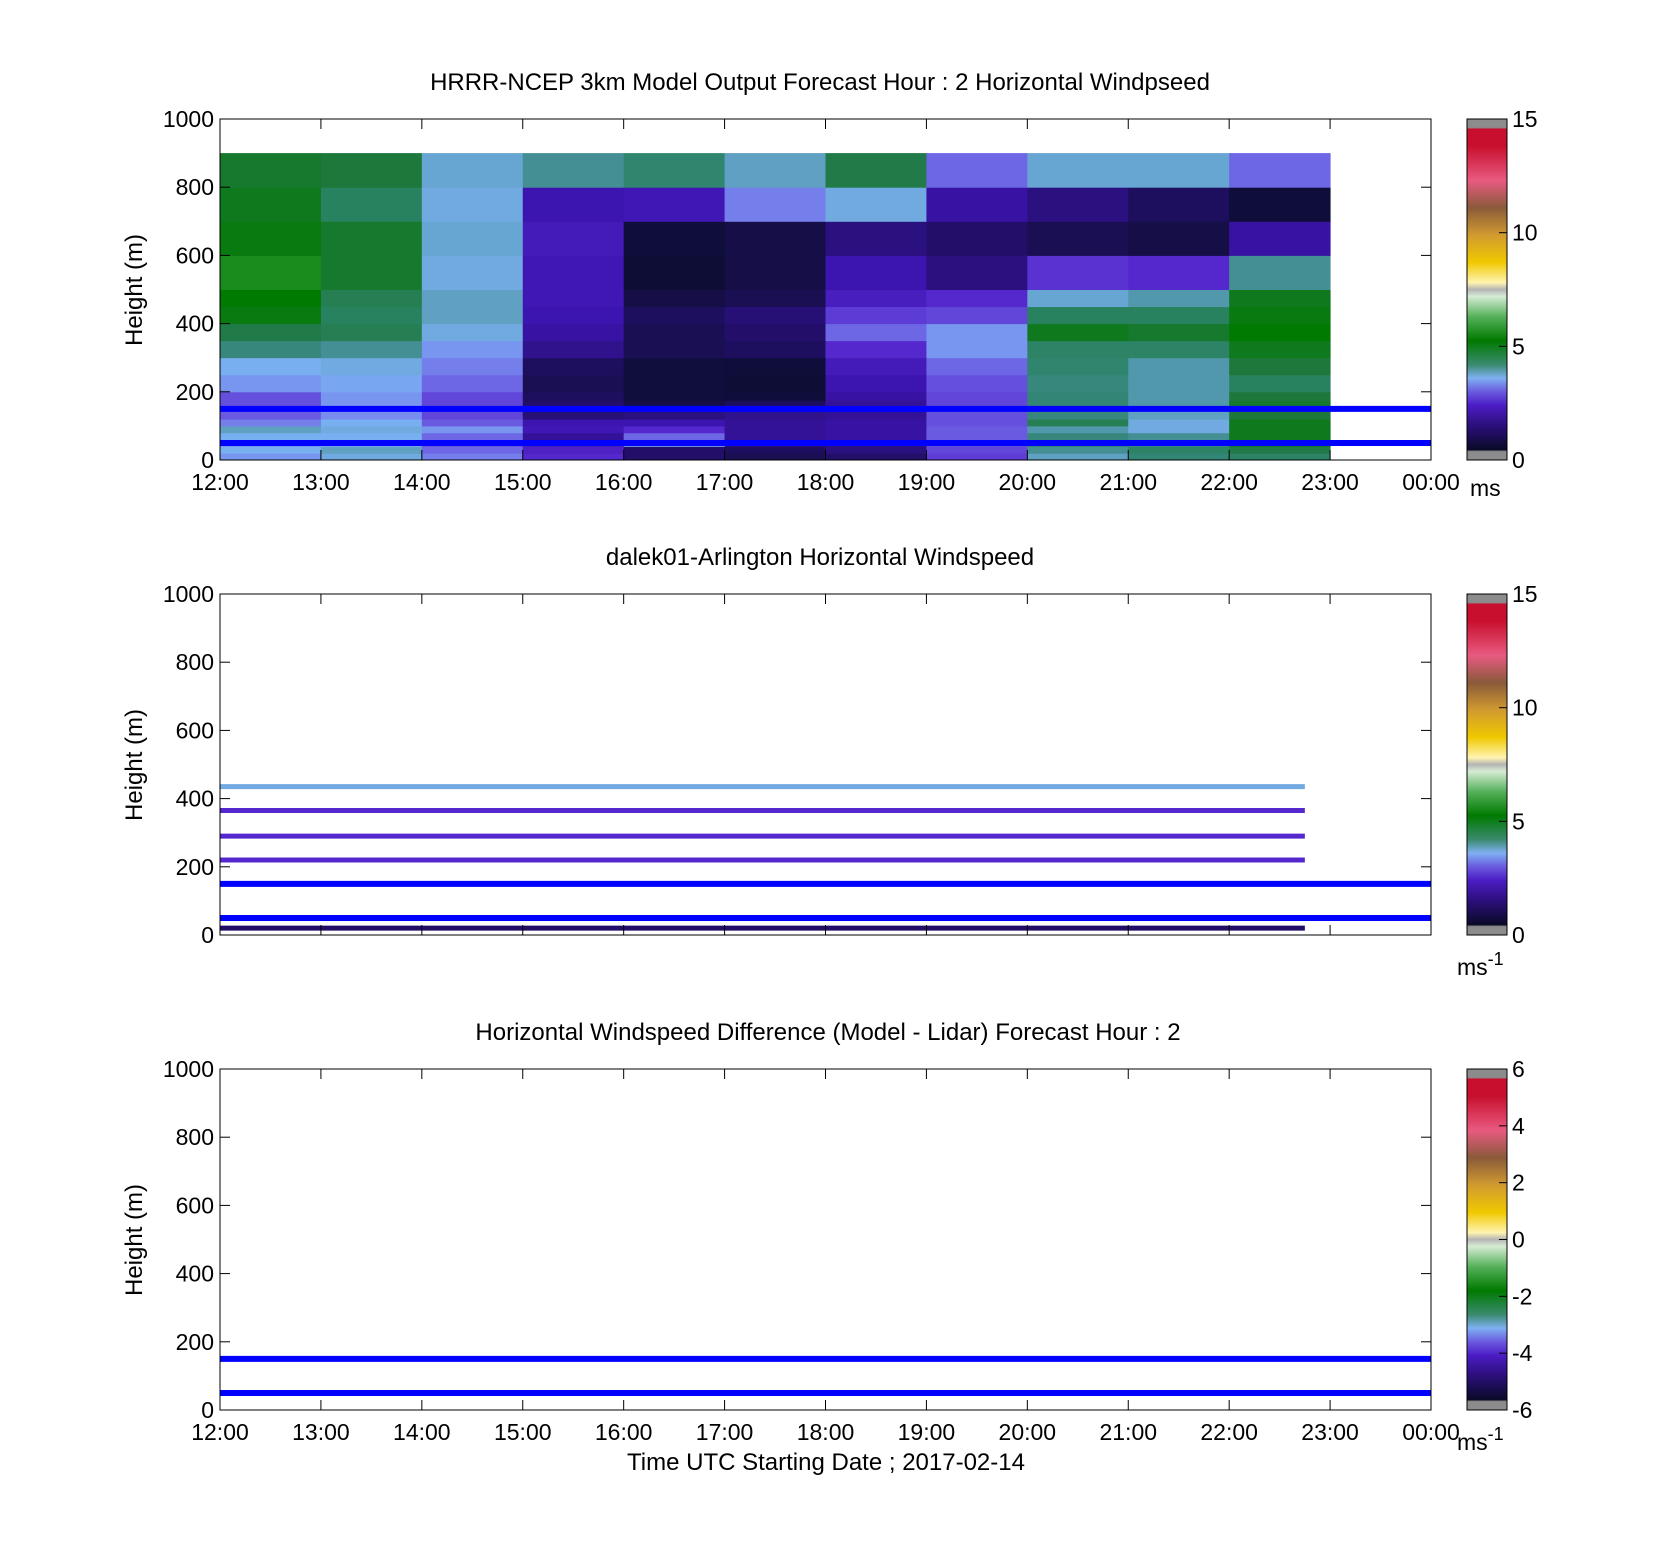 The image size is (1680, 1561). What do you see at coordinates (1496, 959) in the screenshot?
I see `colorbar-unit-exponent: -1` at bounding box center [1496, 959].